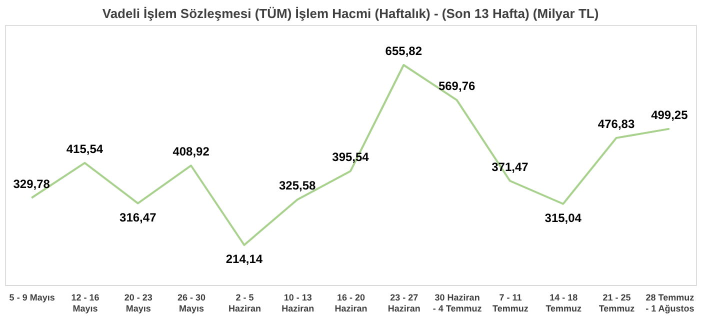  Describe the element at coordinates (510, 167) in the screenshot. I see `data-label: 371,47` at that location.